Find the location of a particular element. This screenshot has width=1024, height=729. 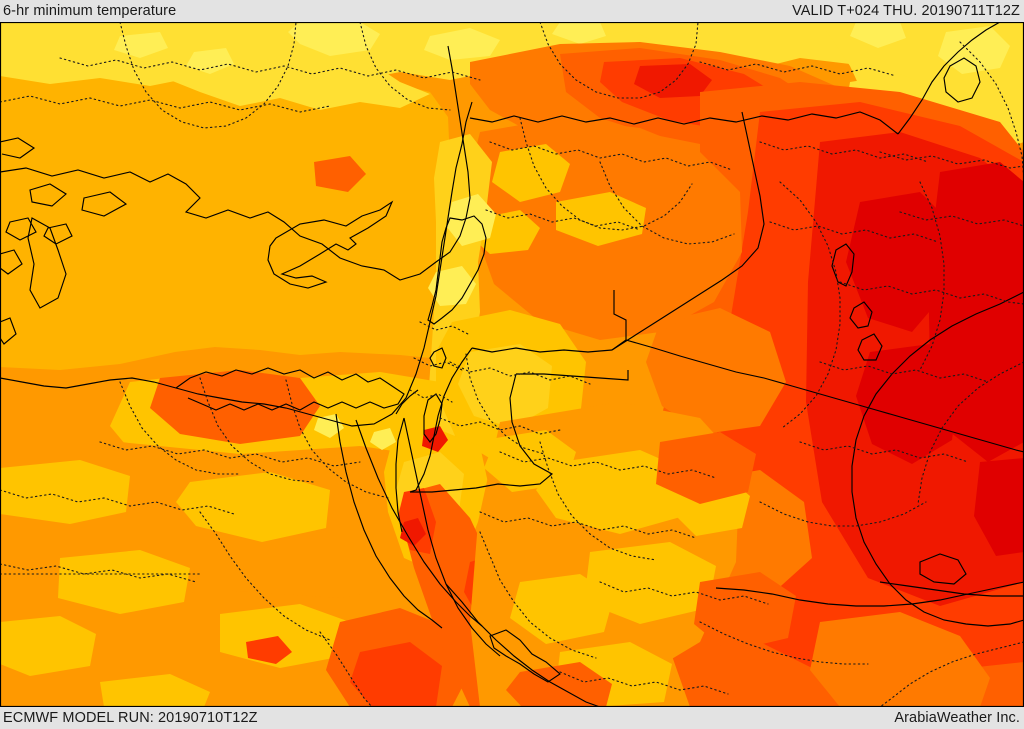

coastline-crete-west is located at coordinates (8, 331).